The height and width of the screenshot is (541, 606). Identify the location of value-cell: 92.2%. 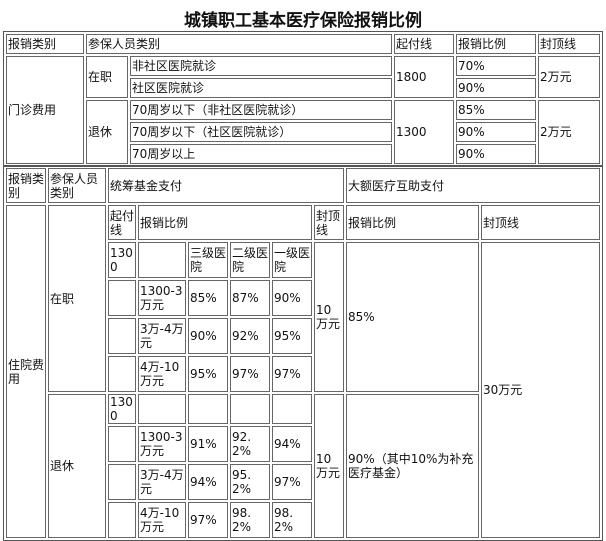
(250, 444).